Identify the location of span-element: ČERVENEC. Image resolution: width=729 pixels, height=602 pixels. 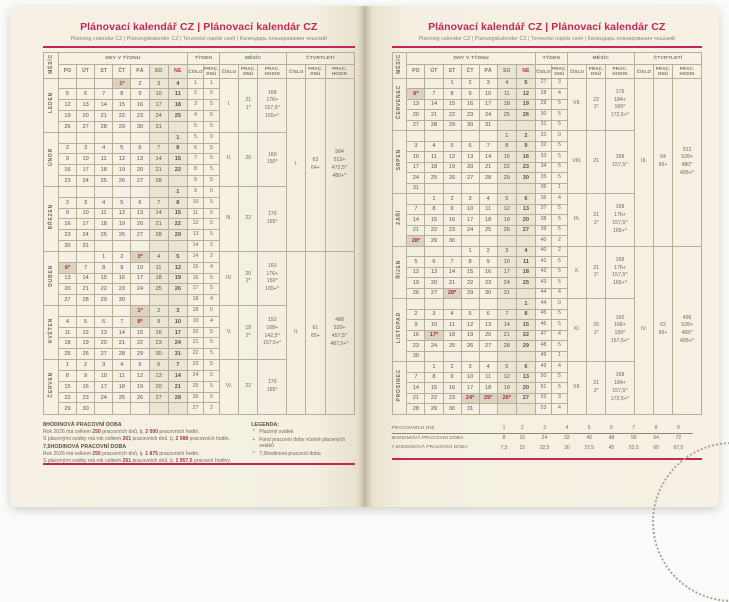
(399, 101).